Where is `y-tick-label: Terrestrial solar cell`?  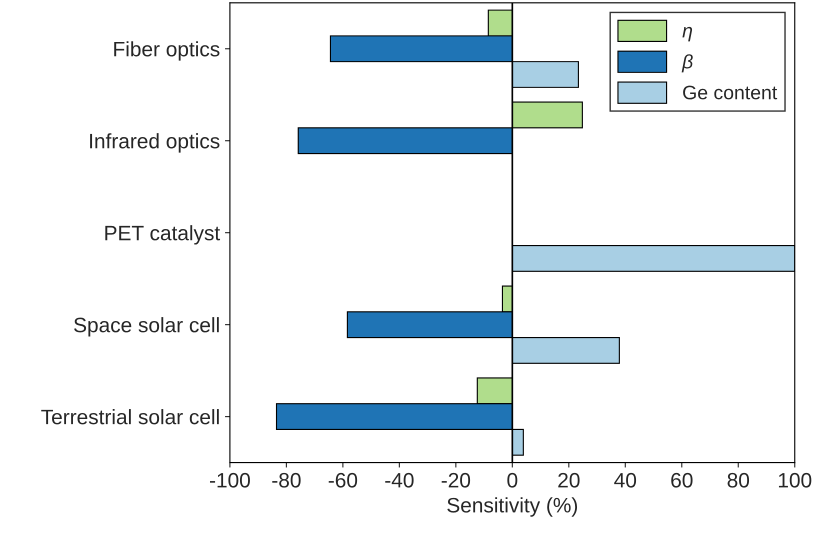 y-tick-label: Terrestrial solar cell is located at coordinates (130, 416).